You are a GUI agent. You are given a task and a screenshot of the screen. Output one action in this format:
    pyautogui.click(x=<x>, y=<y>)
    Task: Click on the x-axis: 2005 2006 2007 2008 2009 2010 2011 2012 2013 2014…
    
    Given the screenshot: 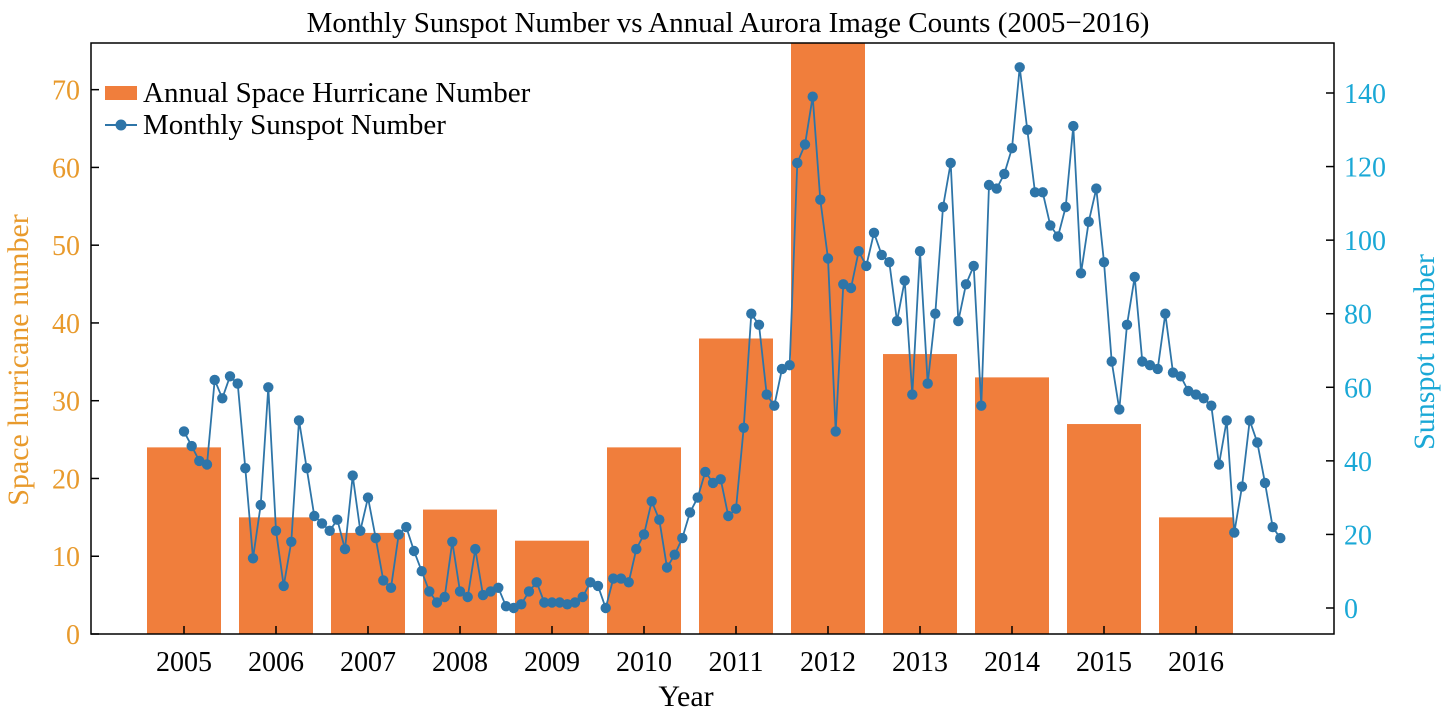 What is the action you would take?
    pyautogui.click(x=690, y=652)
    